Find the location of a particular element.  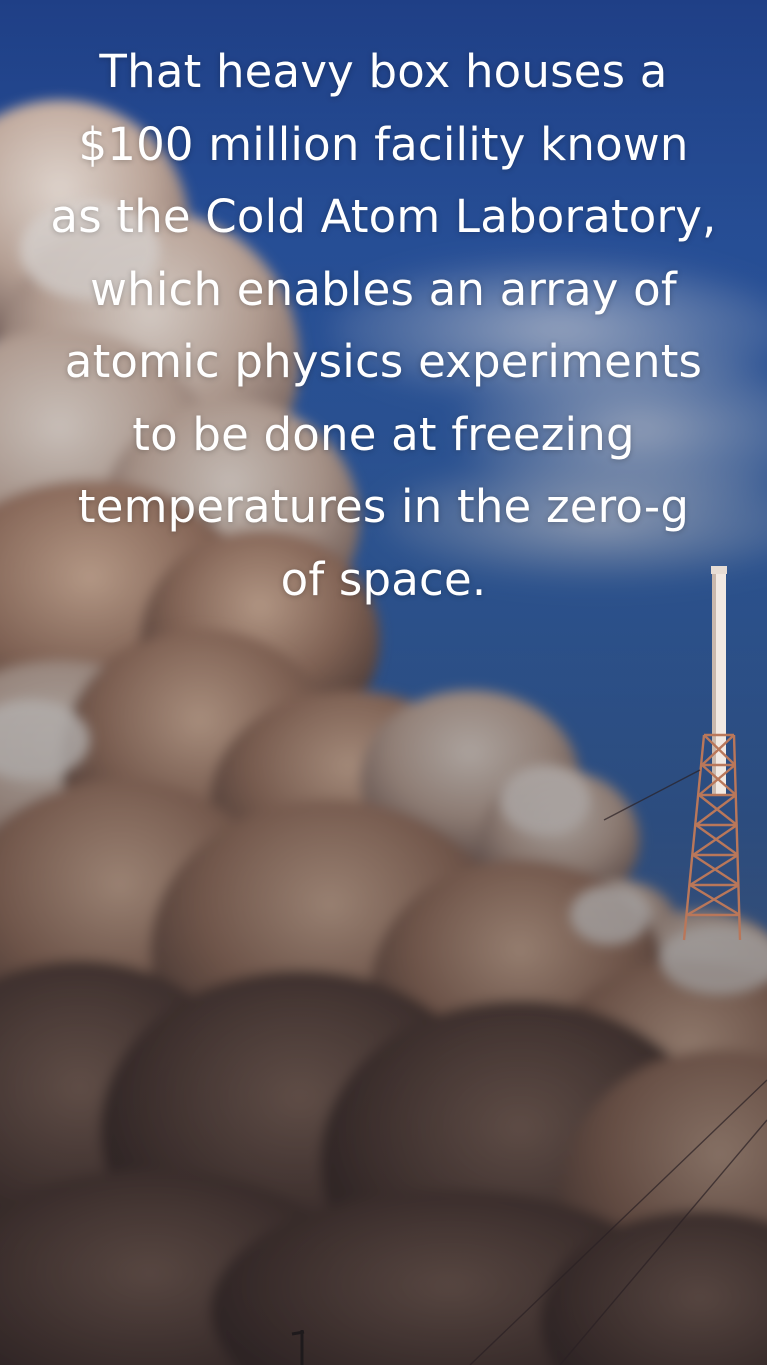

lightning-tower is located at coordinates (712, 753).